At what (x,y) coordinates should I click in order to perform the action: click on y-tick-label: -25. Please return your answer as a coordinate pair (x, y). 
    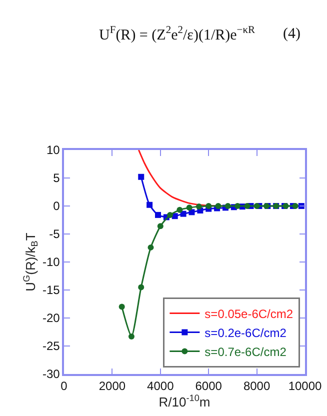
    Looking at the image, I should click on (51, 346).